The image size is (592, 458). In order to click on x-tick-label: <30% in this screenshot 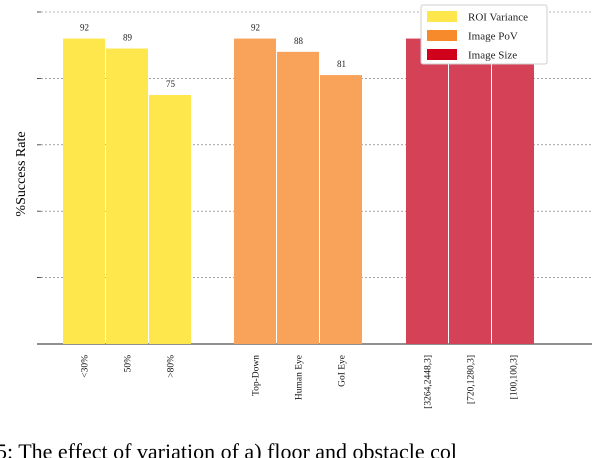, I will do `click(86, 366)`.